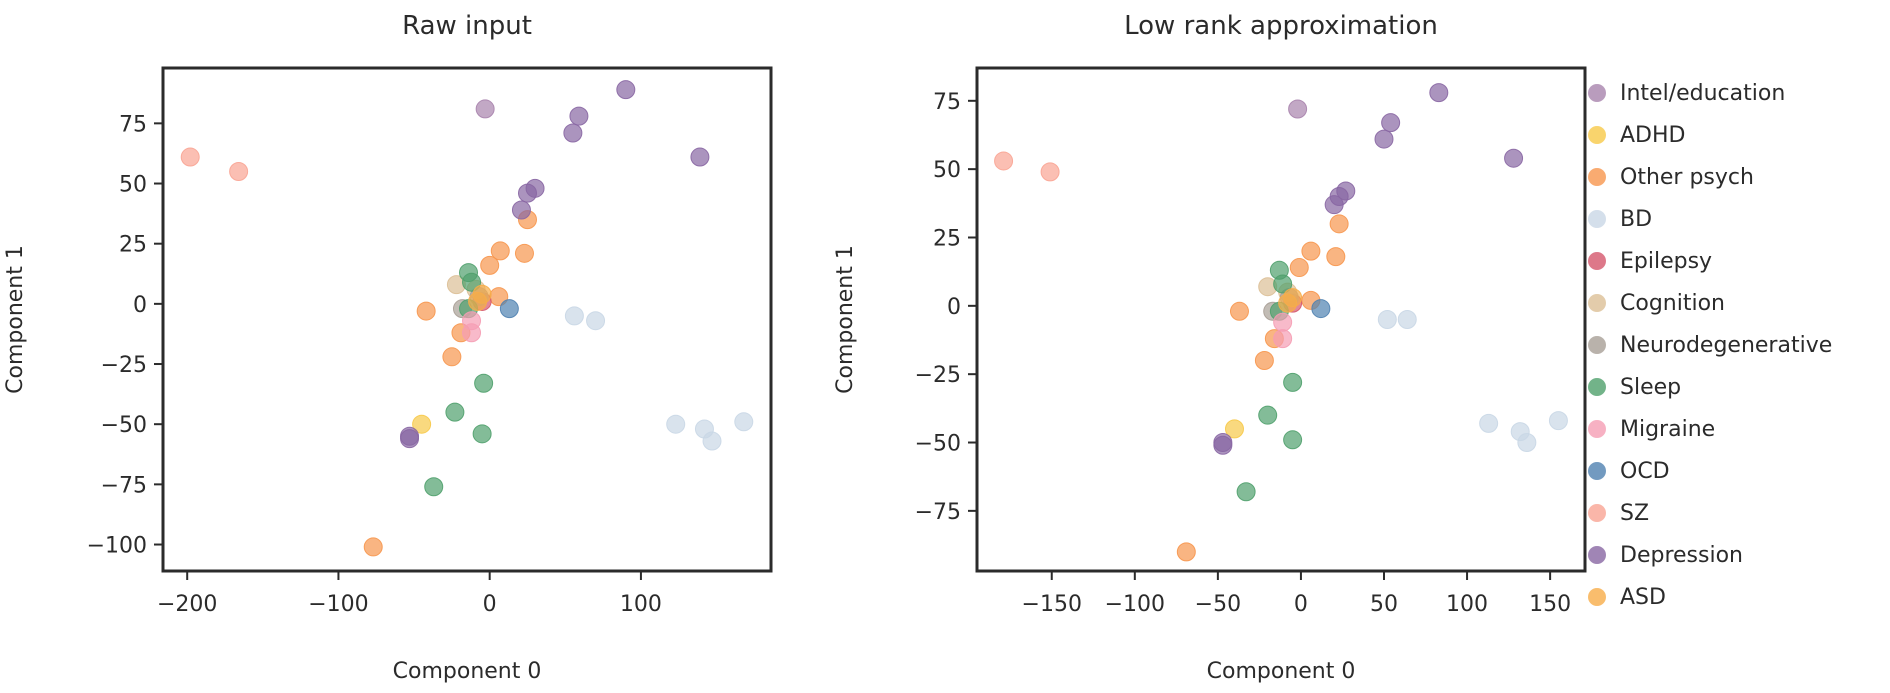  I want to click on legend-label: Depression, so click(1681, 555).